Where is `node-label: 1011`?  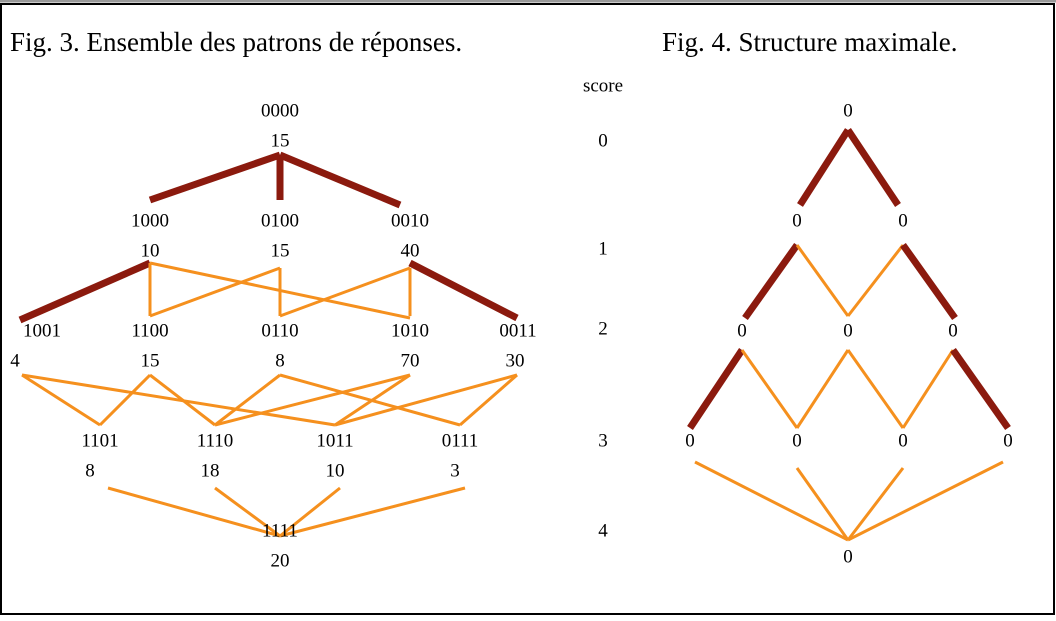 node-label: 1011 is located at coordinates (334, 440).